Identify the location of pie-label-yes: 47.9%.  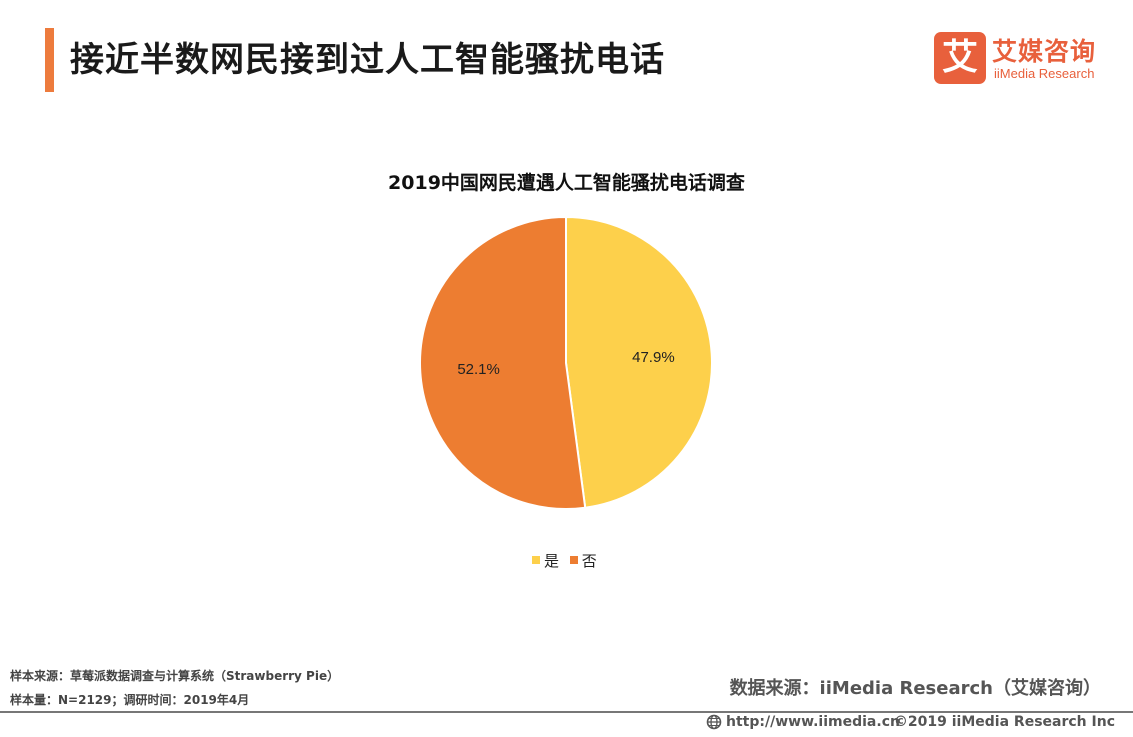
(653, 357).